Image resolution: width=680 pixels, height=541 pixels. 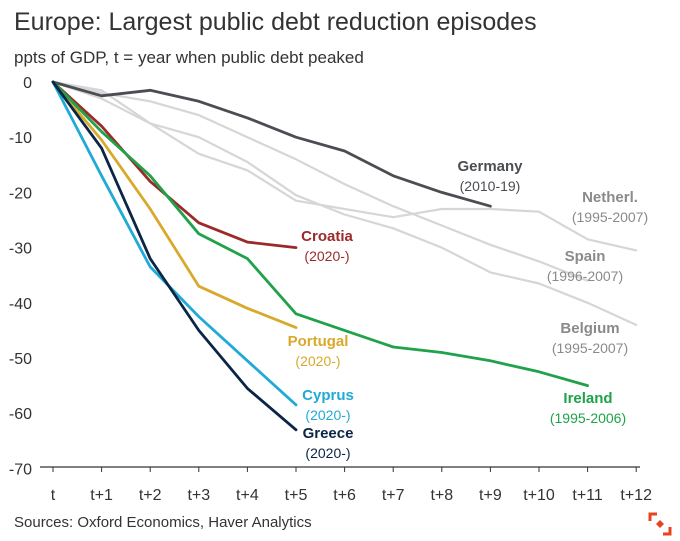 I want to click on series-period-netherl: (1995-2007), so click(x=610, y=217).